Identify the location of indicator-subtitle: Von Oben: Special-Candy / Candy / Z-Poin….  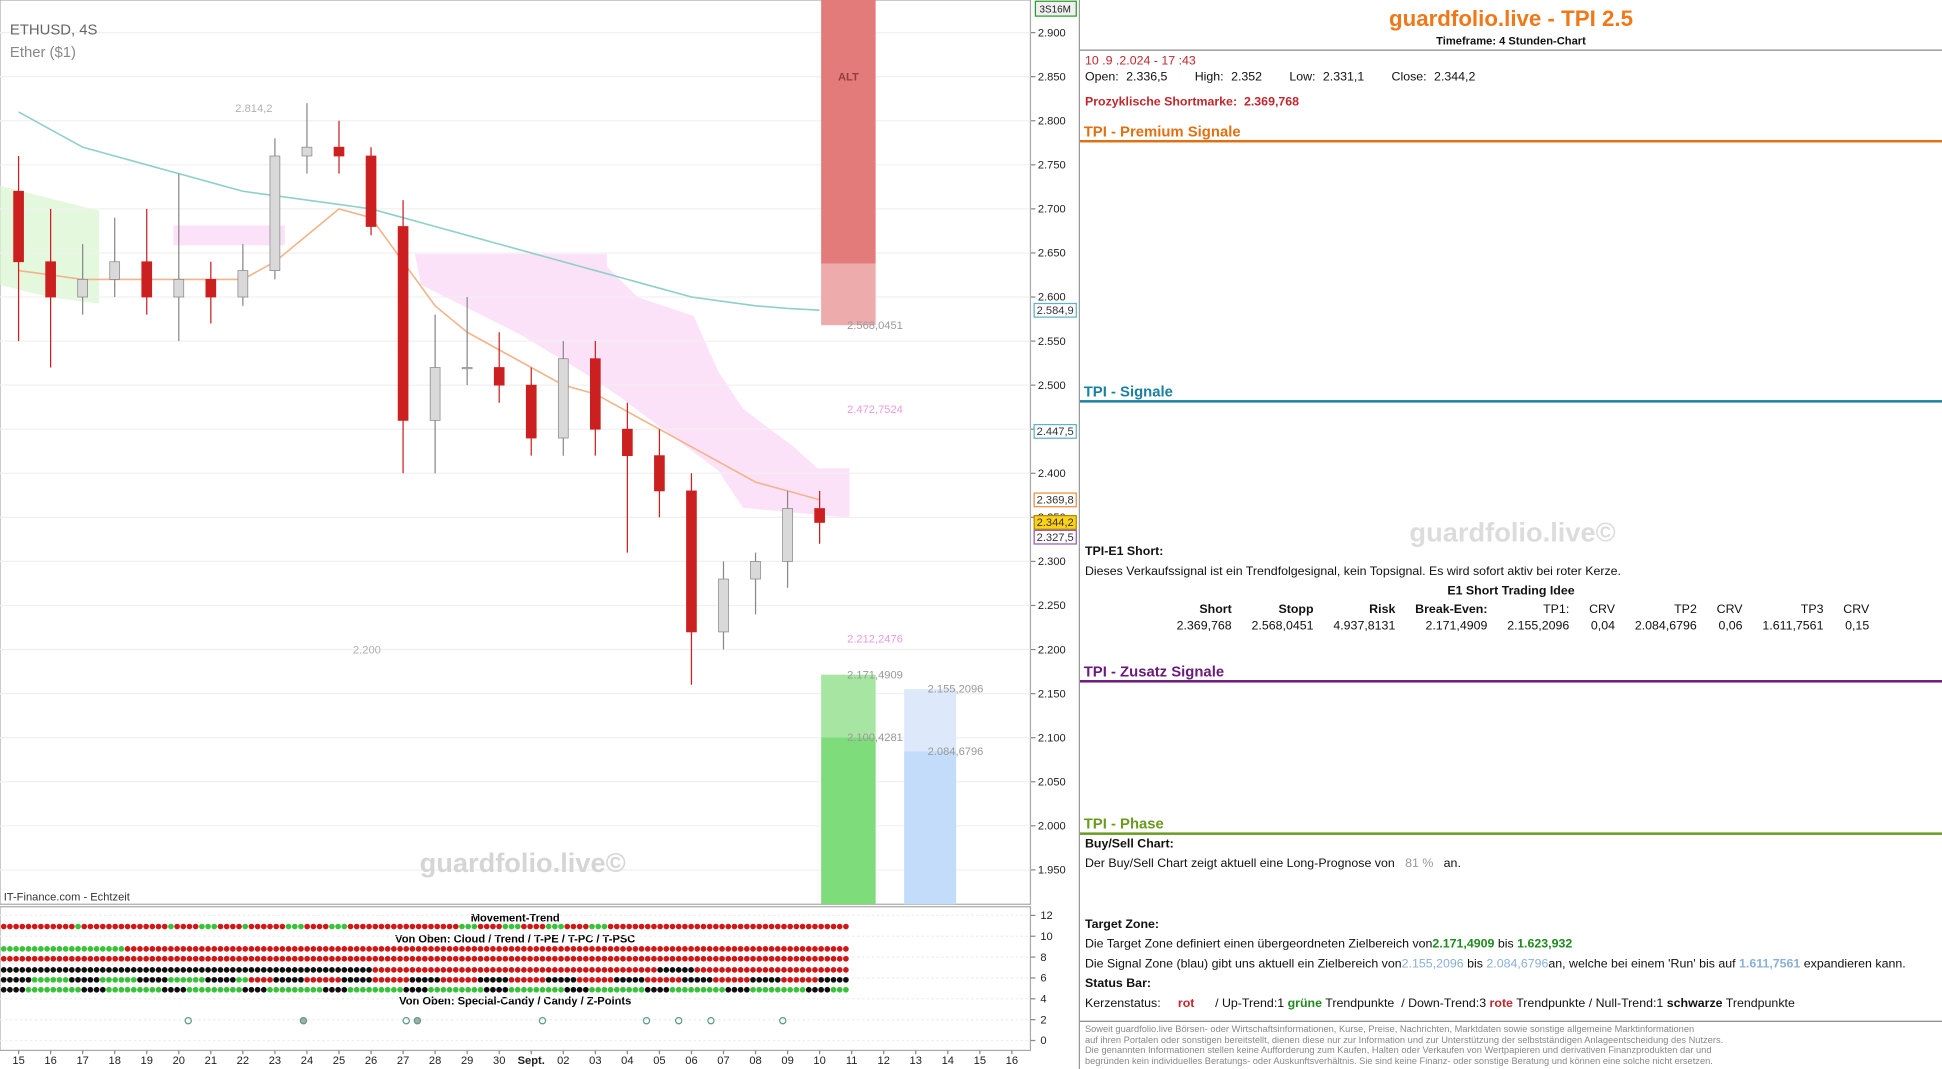
(515, 1002).